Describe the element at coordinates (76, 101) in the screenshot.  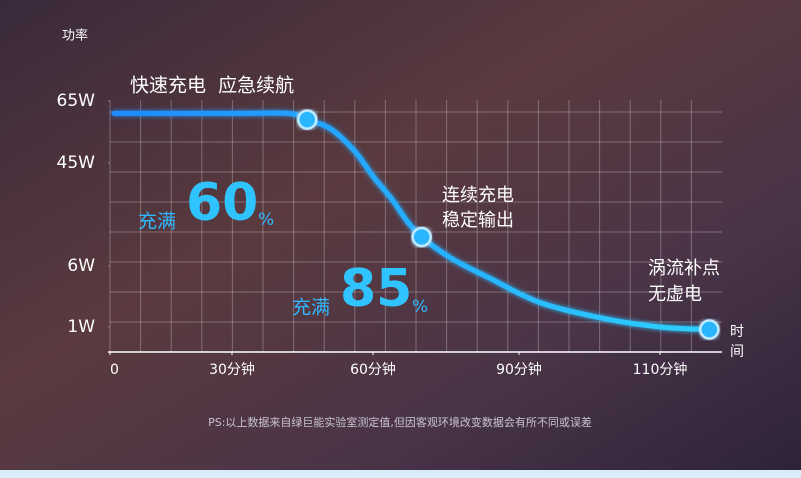
I see `y-tick-label: 65W` at that location.